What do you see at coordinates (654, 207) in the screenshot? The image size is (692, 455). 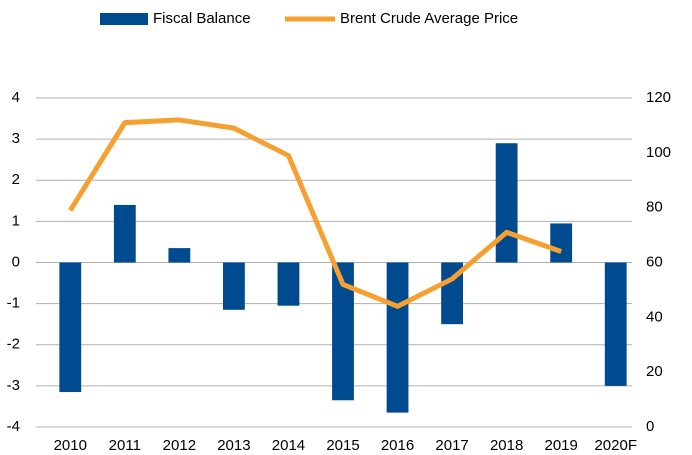 I see `y2-tick-label: 80` at bounding box center [654, 207].